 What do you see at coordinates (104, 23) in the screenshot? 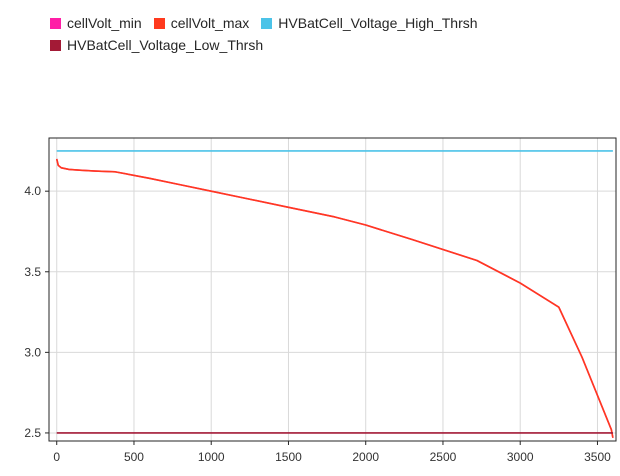
I see `legend-label-cellvolt-min: cellVolt_min` at bounding box center [104, 23].